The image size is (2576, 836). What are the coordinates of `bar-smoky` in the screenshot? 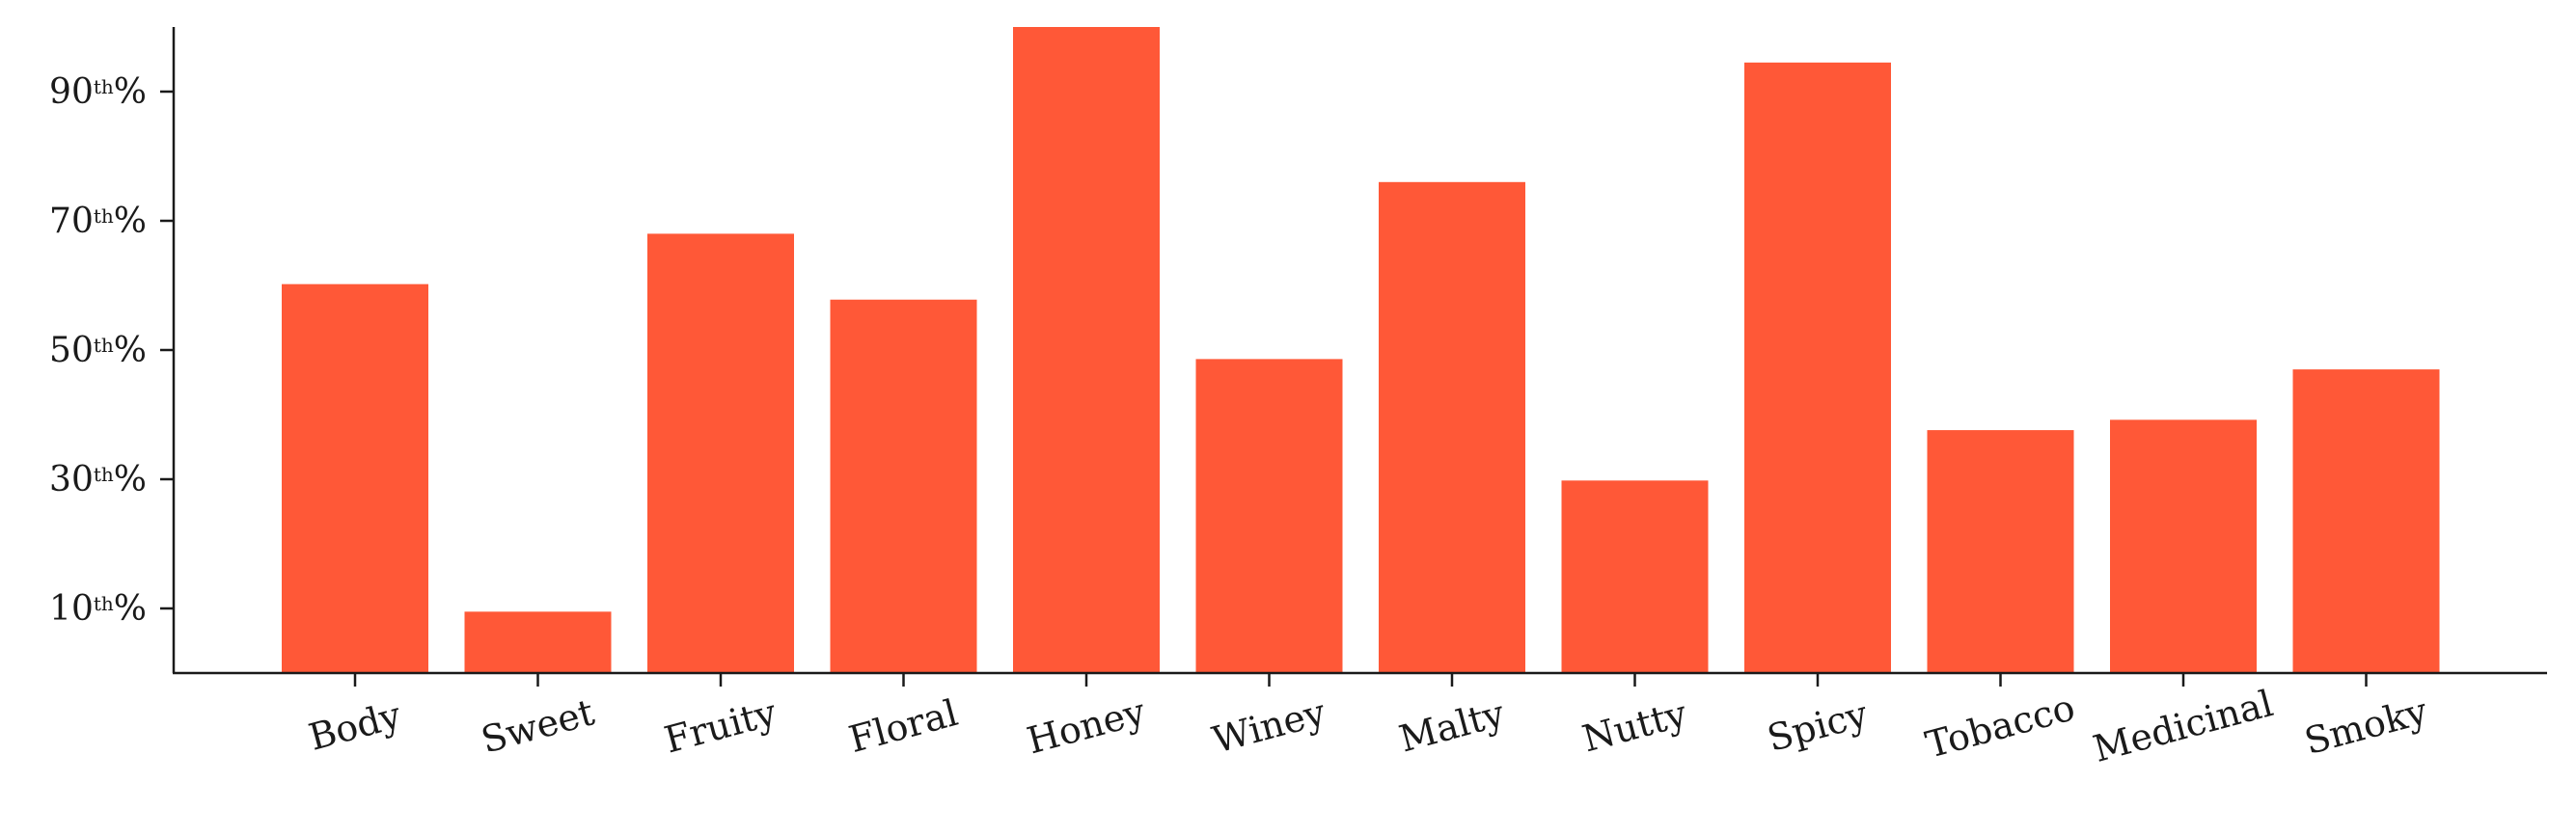 It's located at (2366, 521).